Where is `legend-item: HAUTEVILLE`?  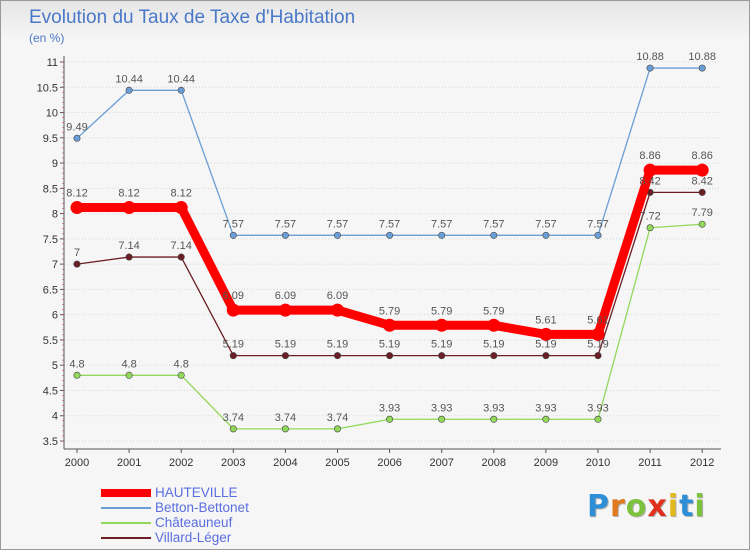 legend-item: HAUTEVILLE is located at coordinates (175, 492).